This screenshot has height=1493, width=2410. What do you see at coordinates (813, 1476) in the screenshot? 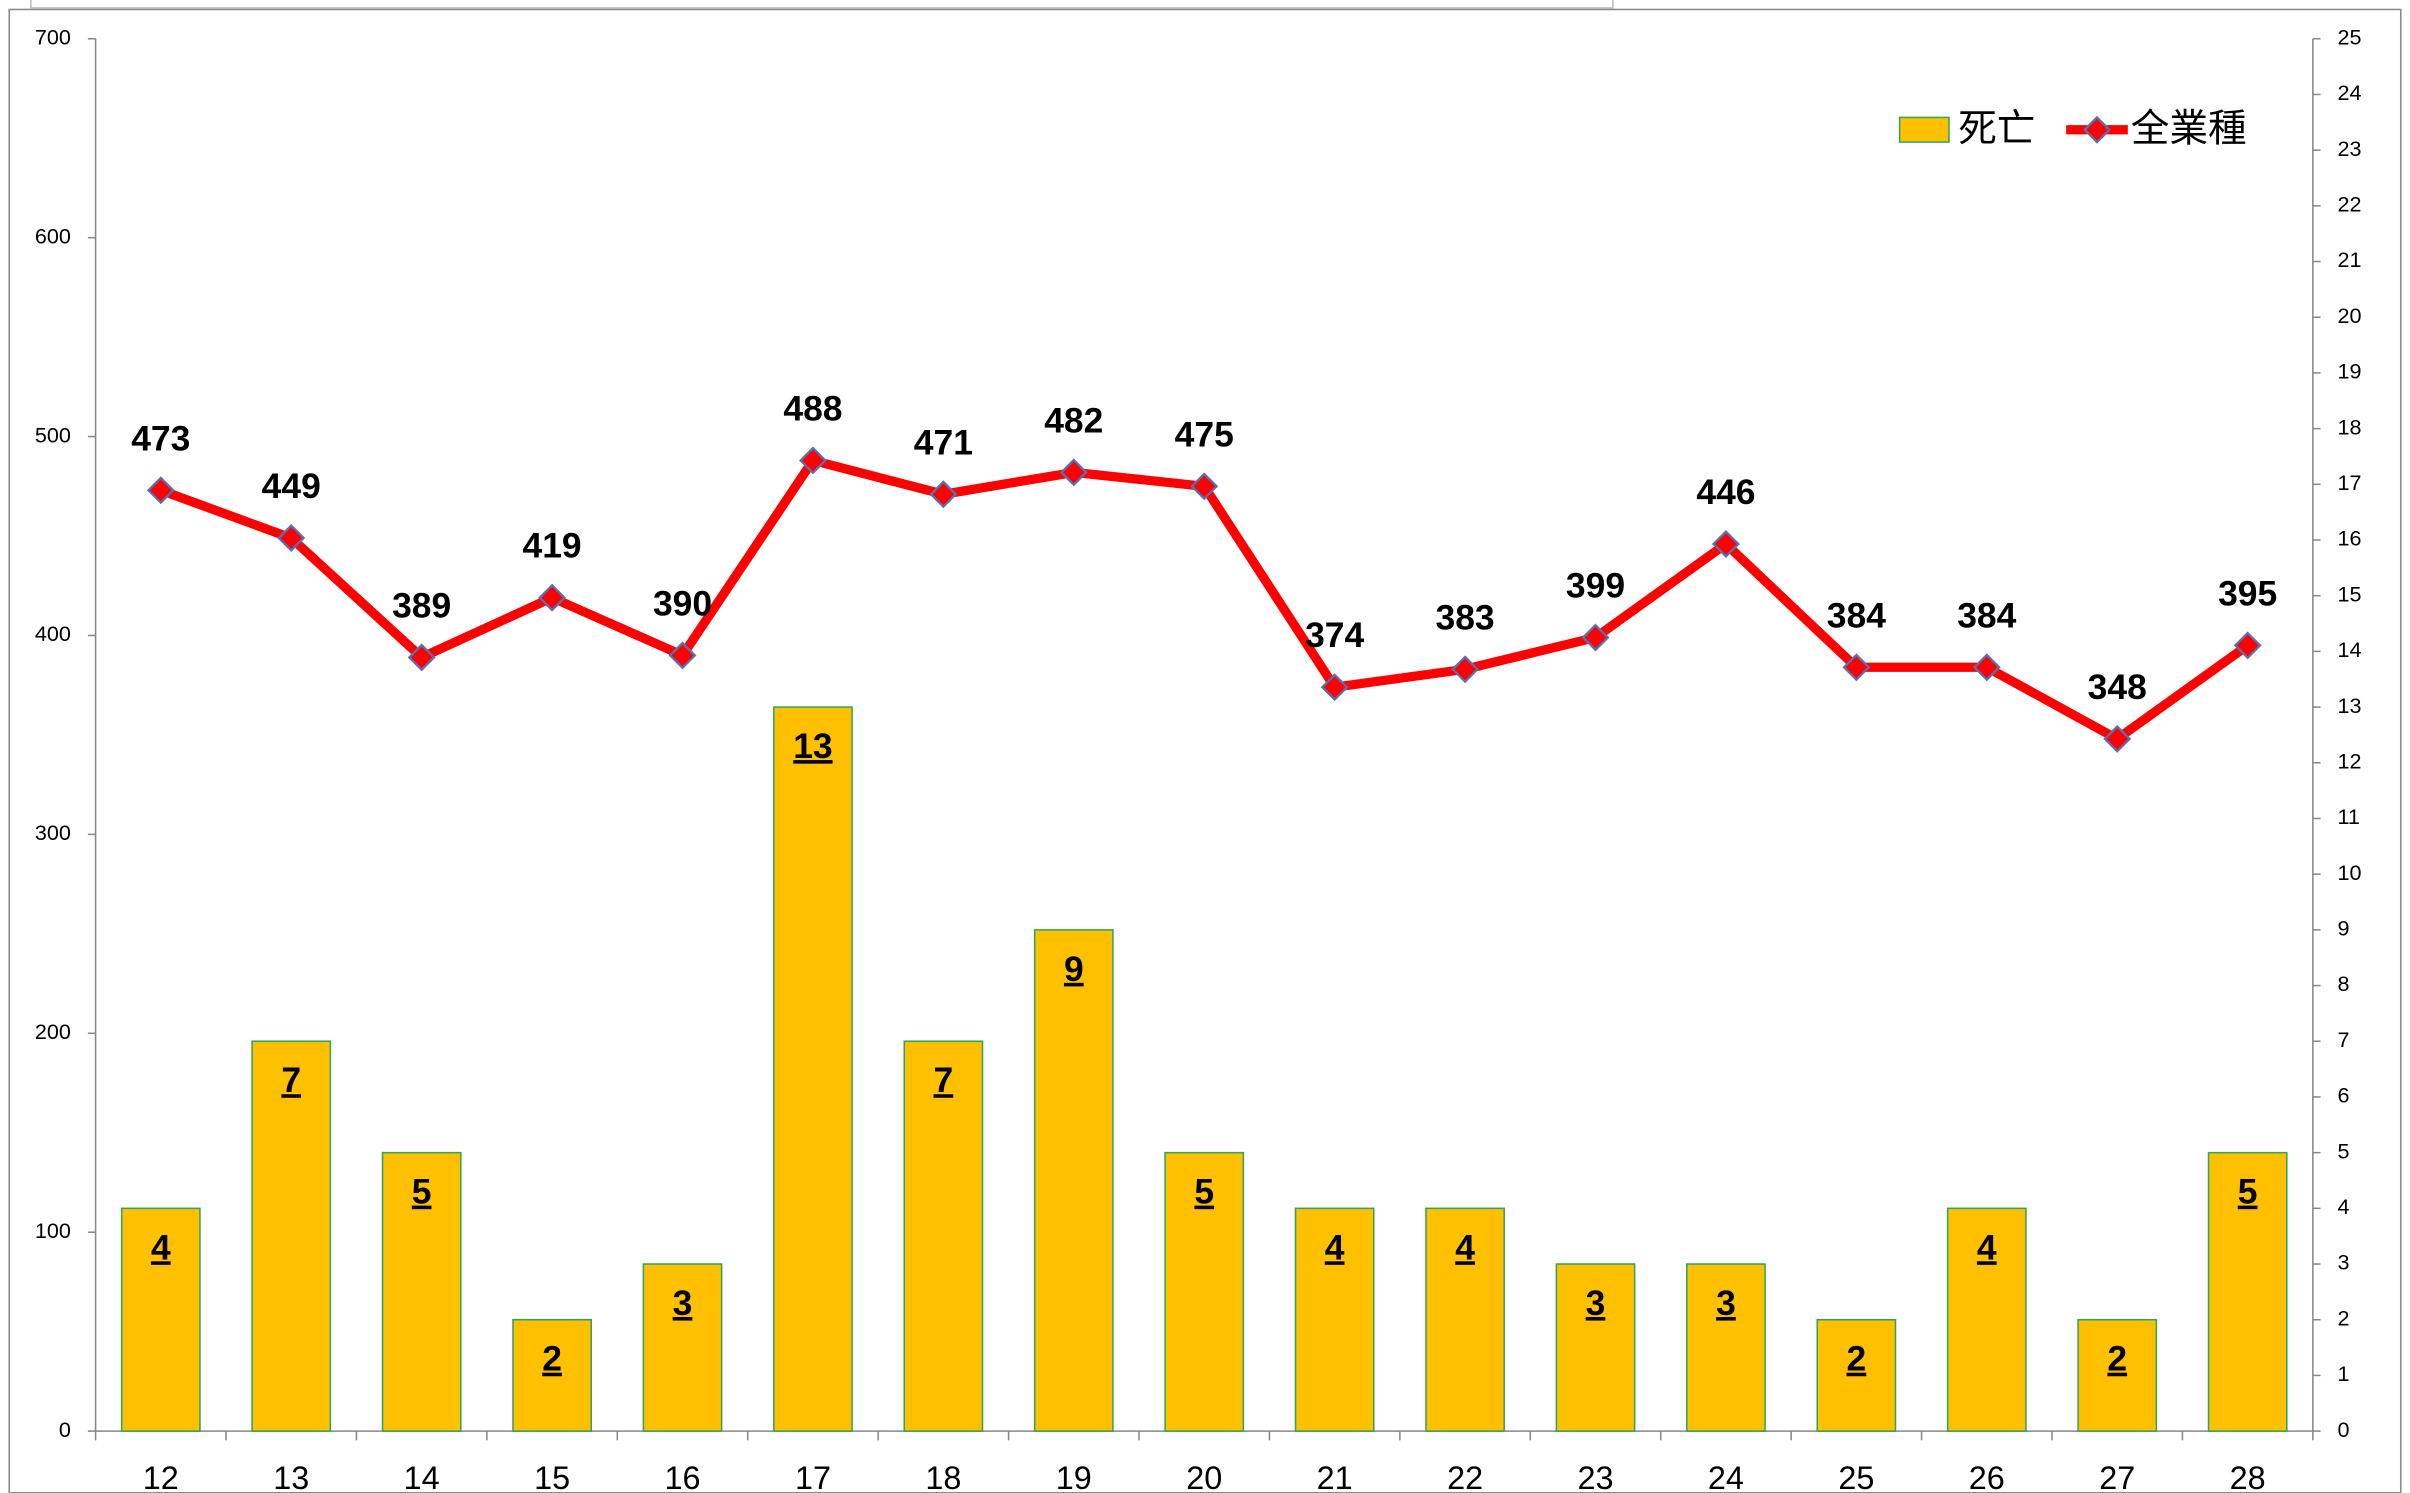
I see `x-tick-label: 17` at bounding box center [813, 1476].